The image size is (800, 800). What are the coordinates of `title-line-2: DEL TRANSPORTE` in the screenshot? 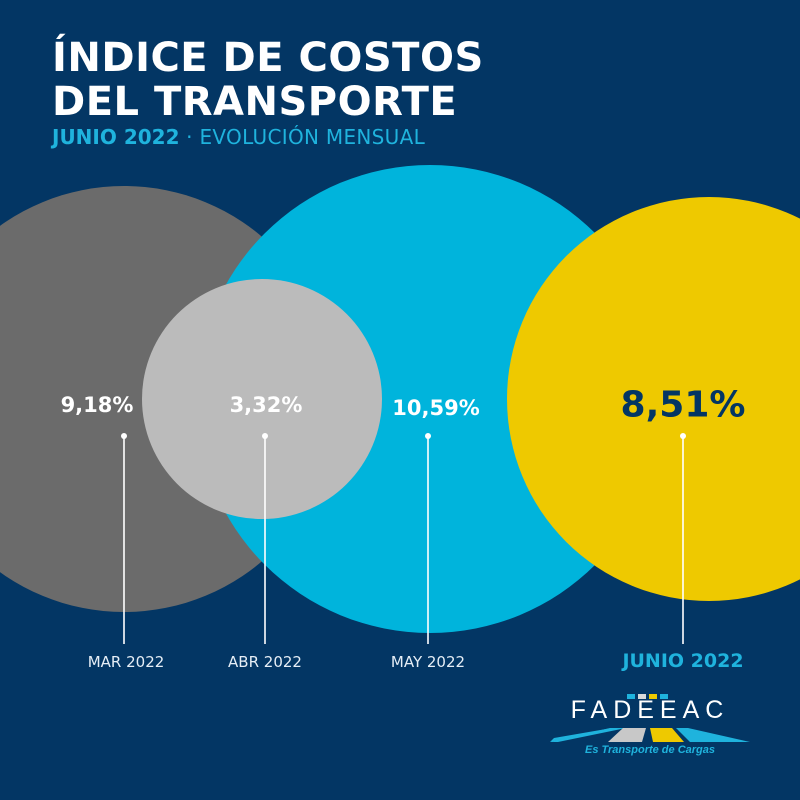 It's located at (255, 102).